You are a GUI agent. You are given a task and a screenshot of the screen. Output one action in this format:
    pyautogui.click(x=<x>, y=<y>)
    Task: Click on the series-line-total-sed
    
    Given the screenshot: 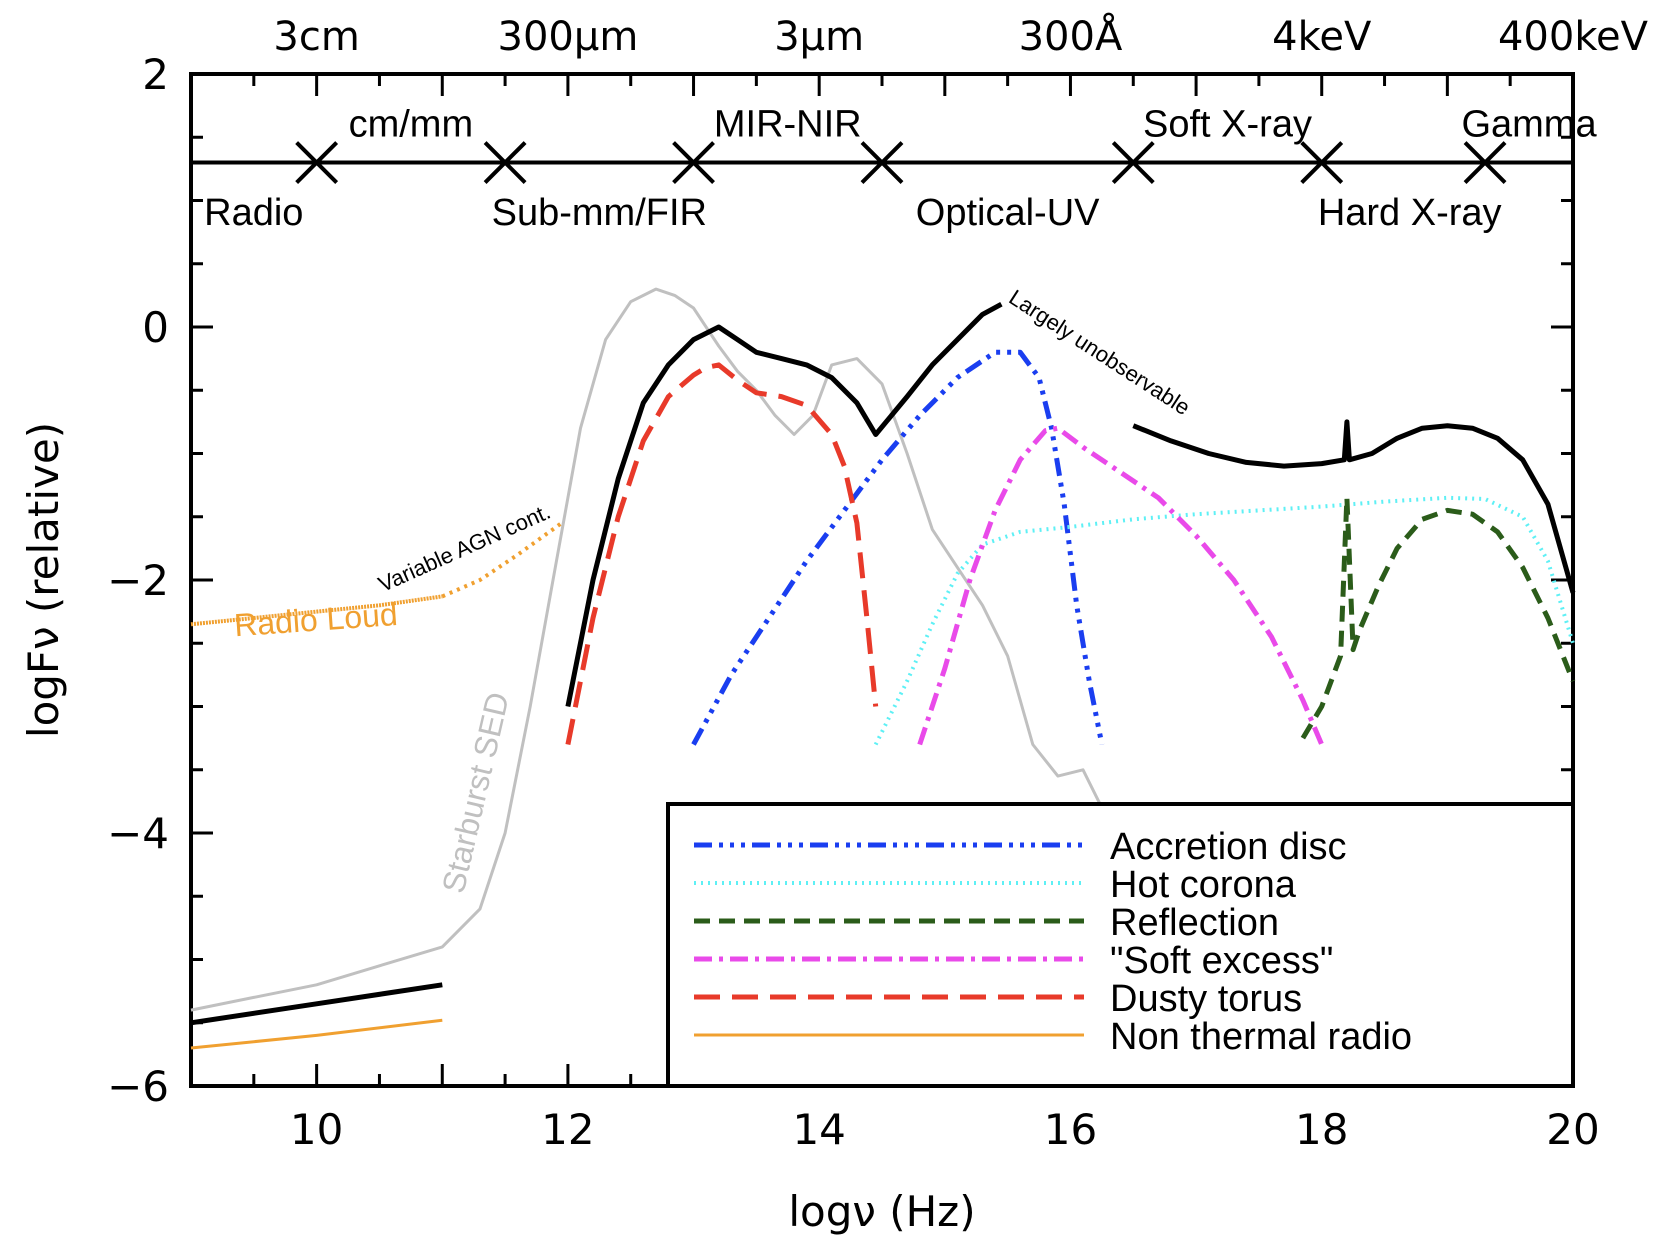 What is the action you would take?
    pyautogui.click(x=784, y=504)
    